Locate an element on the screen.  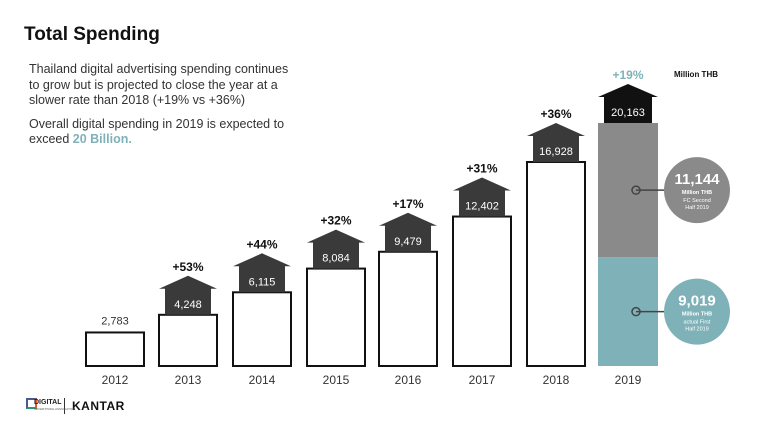
growth-label-2014: +44% is located at coordinates (261, 244).